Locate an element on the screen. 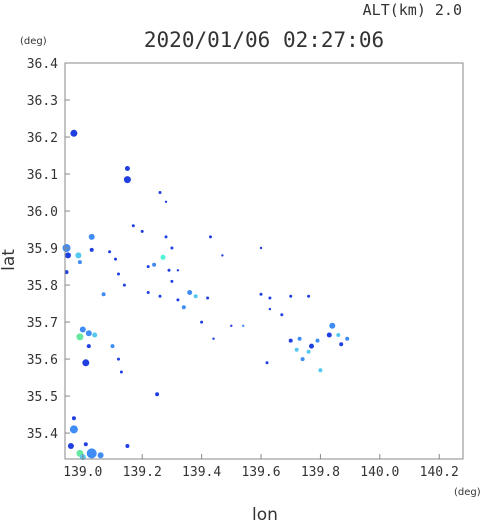 The height and width of the screenshot is (521, 490). x-unit-label: (deg) is located at coordinates (467, 492).